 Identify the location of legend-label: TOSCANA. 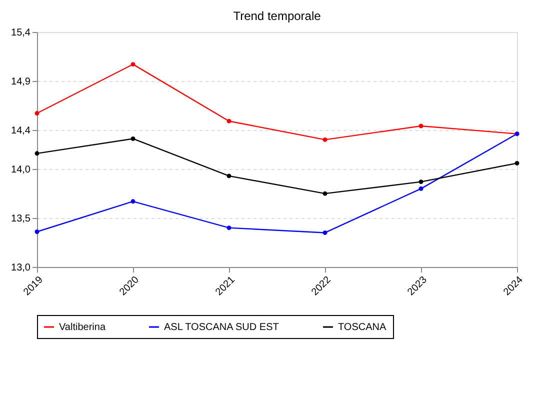
(362, 327).